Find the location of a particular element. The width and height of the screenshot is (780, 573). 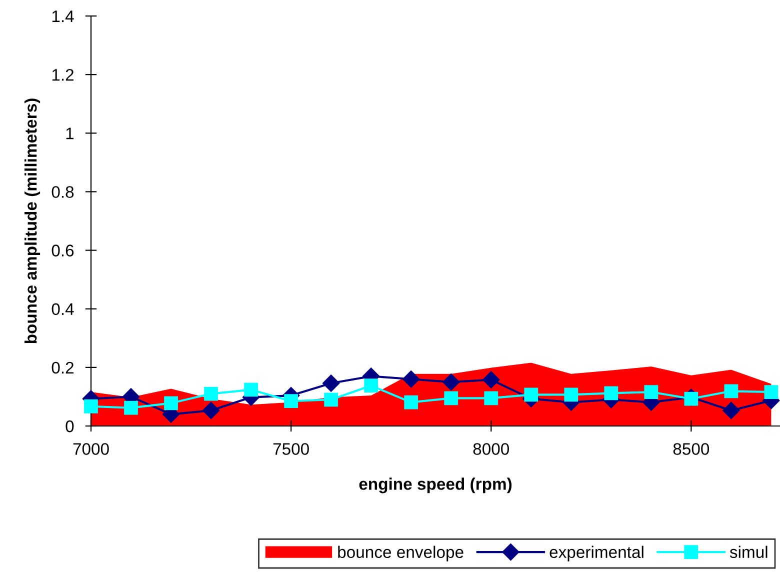

y-tick-label: 1.2 is located at coordinates (63, 74).